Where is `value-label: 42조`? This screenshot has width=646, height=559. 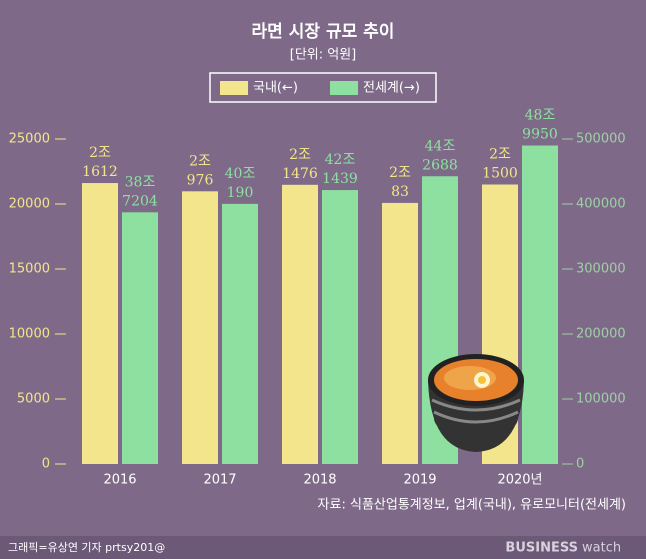 value-label: 42조 is located at coordinates (340, 160).